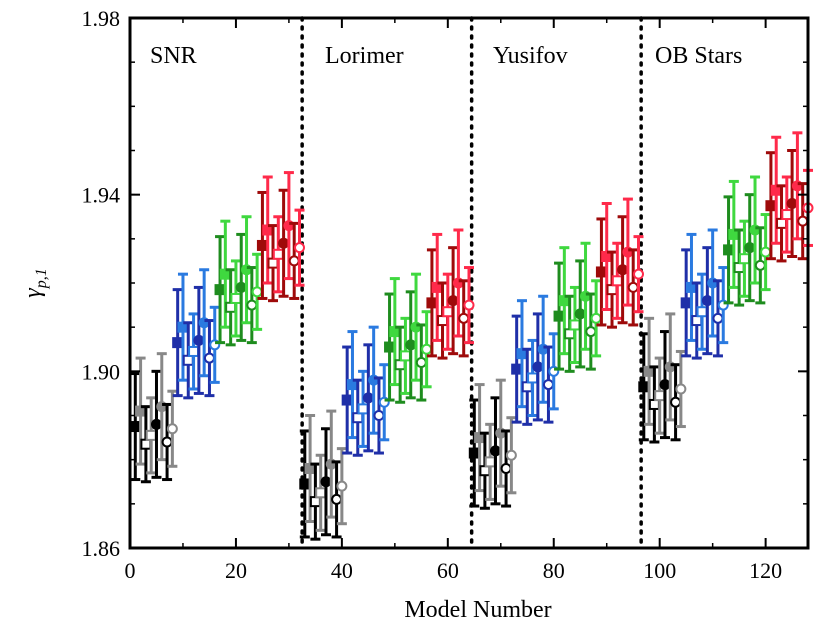 This screenshot has height=635, width=830. What do you see at coordinates (101, 548) in the screenshot?
I see `y-tick-label: 1.86` at bounding box center [101, 548].